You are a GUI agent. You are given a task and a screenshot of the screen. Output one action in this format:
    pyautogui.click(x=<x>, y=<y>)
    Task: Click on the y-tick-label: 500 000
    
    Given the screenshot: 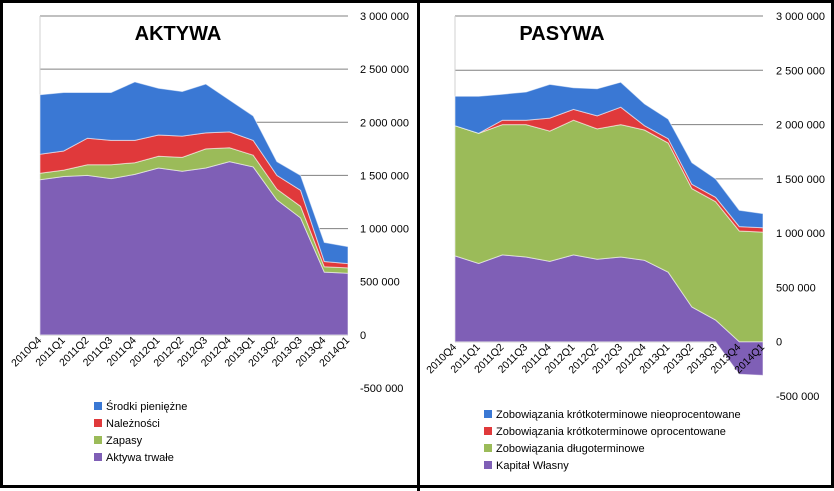 What is the action you would take?
    pyautogui.click(x=796, y=288)
    